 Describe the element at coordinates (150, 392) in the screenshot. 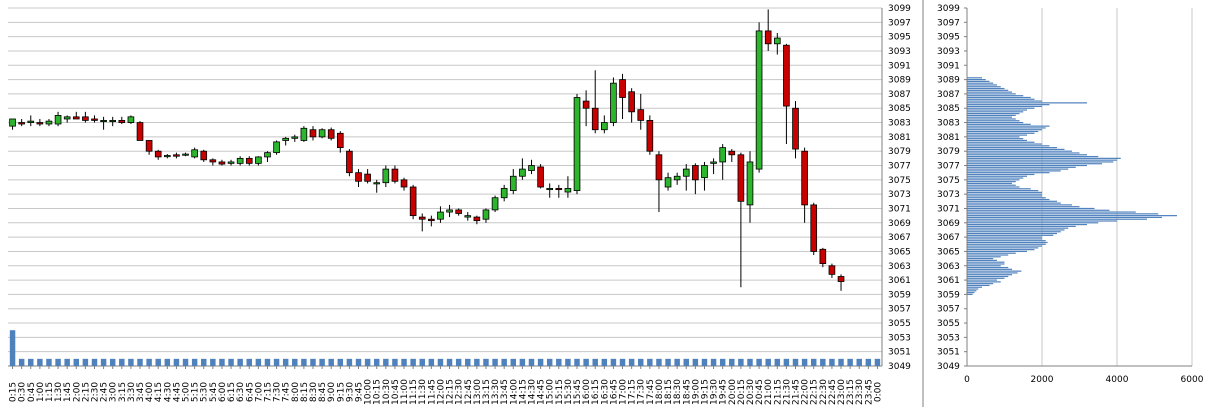

I see `x-tick-label: 4:00` at that location.